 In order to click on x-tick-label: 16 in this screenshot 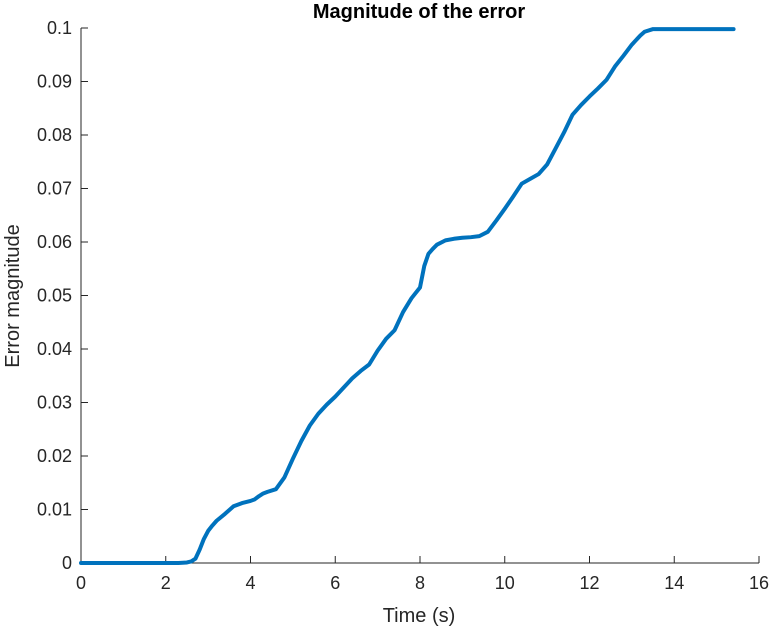, I will do `click(759, 583)`.